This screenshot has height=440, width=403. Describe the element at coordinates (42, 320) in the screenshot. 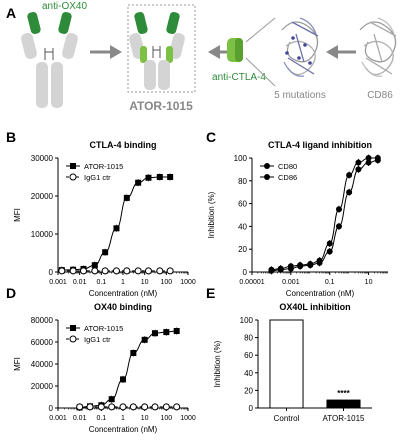

I see `y-tick-label: 80000` at that location.